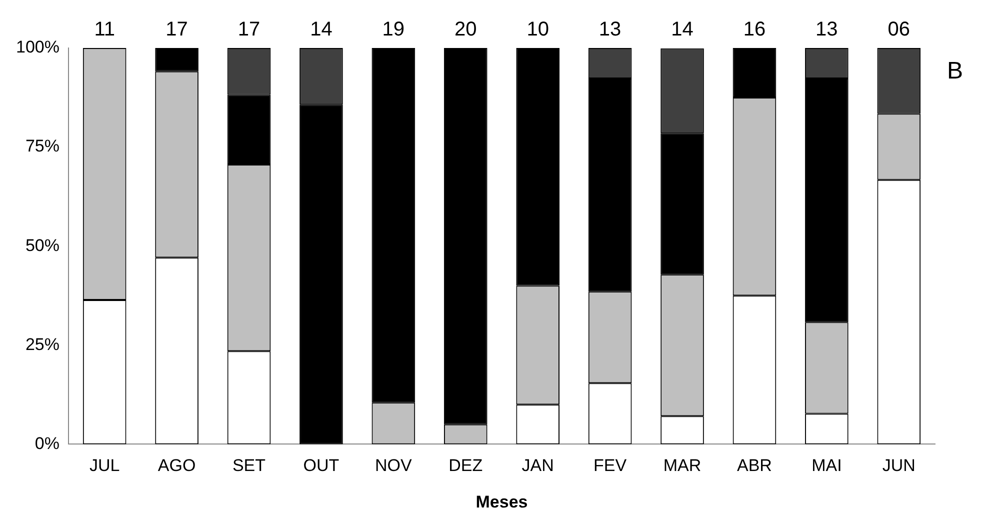 The height and width of the screenshot is (525, 988). What do you see at coordinates (465, 466) in the screenshot?
I see `x-tick-label: DEZ` at bounding box center [465, 466].